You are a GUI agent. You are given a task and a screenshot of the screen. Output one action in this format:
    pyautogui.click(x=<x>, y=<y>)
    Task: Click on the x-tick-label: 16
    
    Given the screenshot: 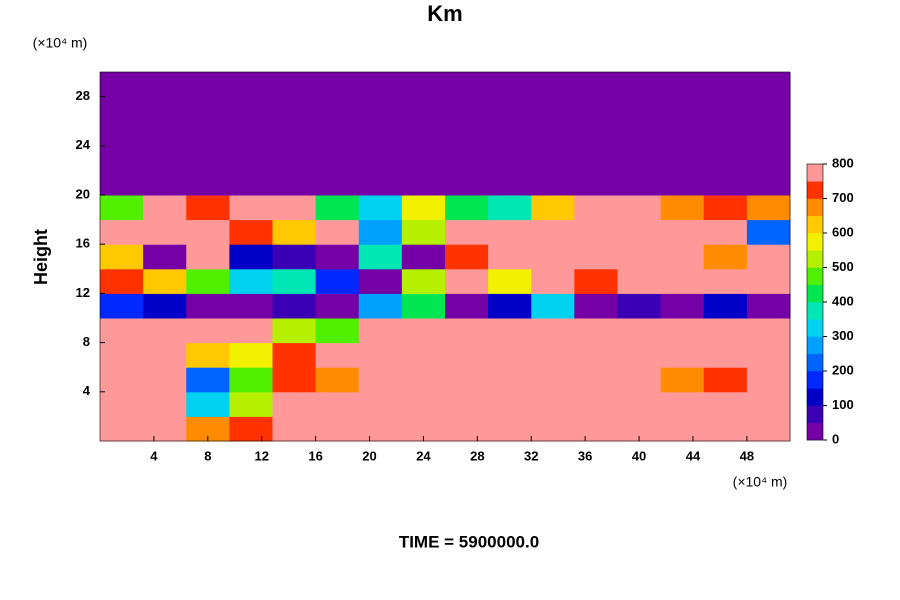 What is the action you would take?
    pyautogui.click(x=315, y=455)
    